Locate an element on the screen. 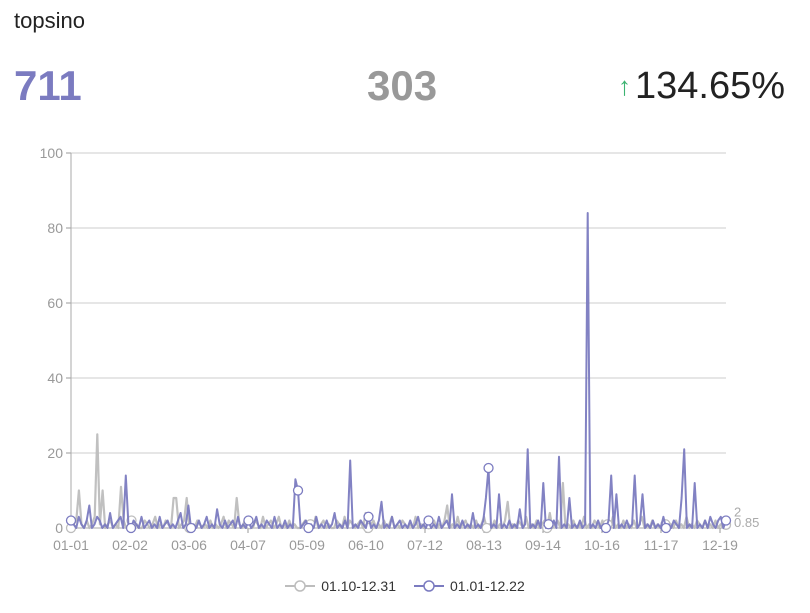 Image resolution: width=810 pixels, height=613 pixels. y-tick-label: 0 is located at coordinates (59, 528).